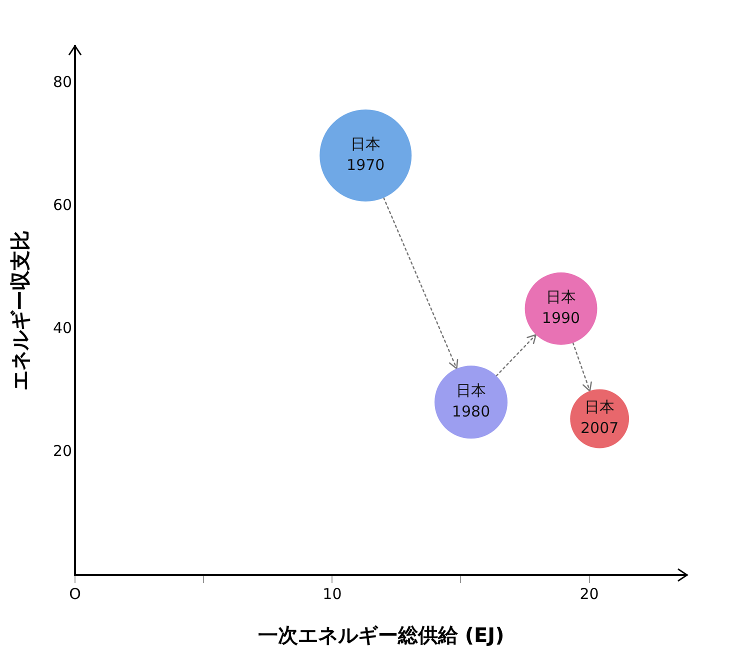 This screenshot has height=657, width=733. Describe the element at coordinates (332, 593) in the screenshot. I see `x-tick-label: 10` at that location.